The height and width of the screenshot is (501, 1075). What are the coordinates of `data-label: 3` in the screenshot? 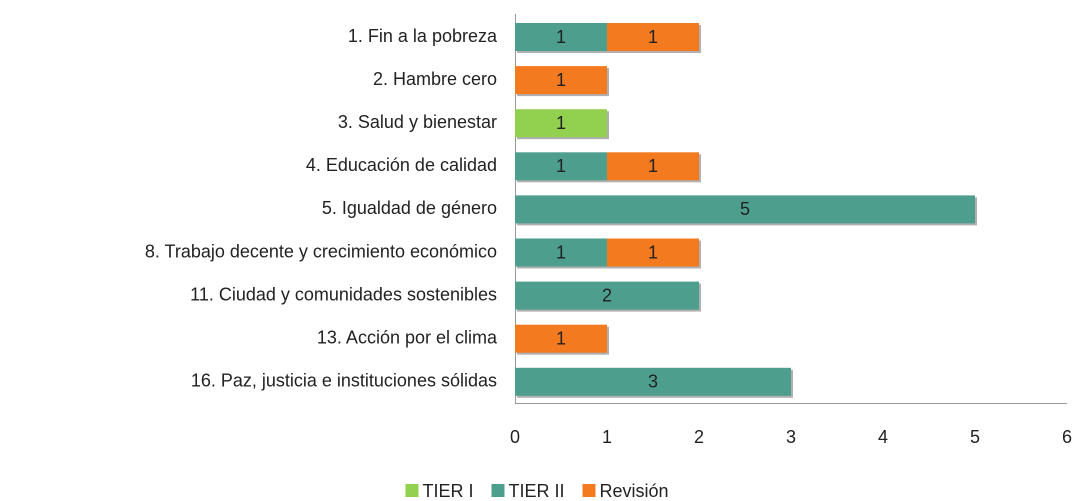 It's located at (653, 382).